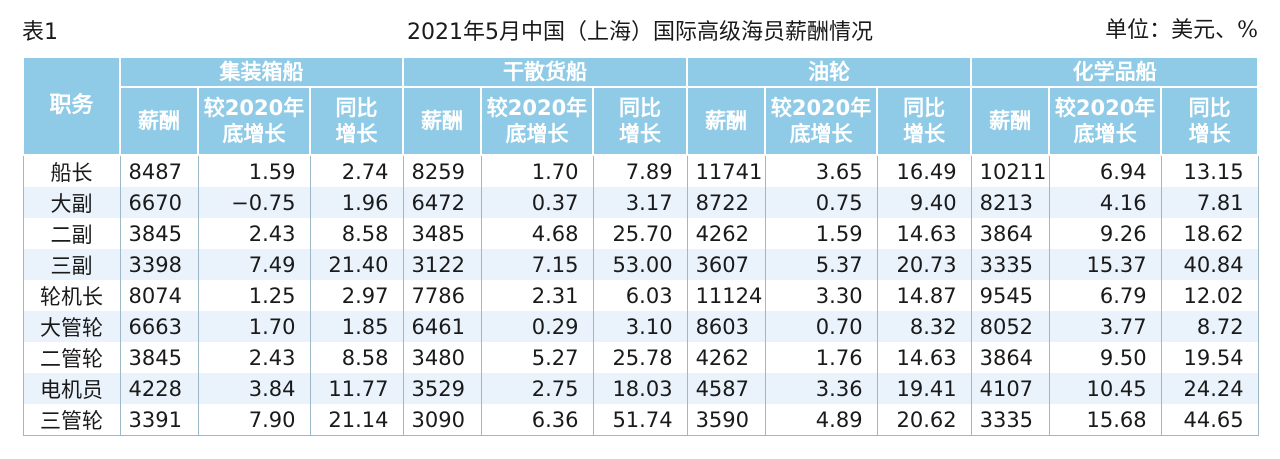  I want to click on vs-2020-cell: 2.75, so click(537, 388).